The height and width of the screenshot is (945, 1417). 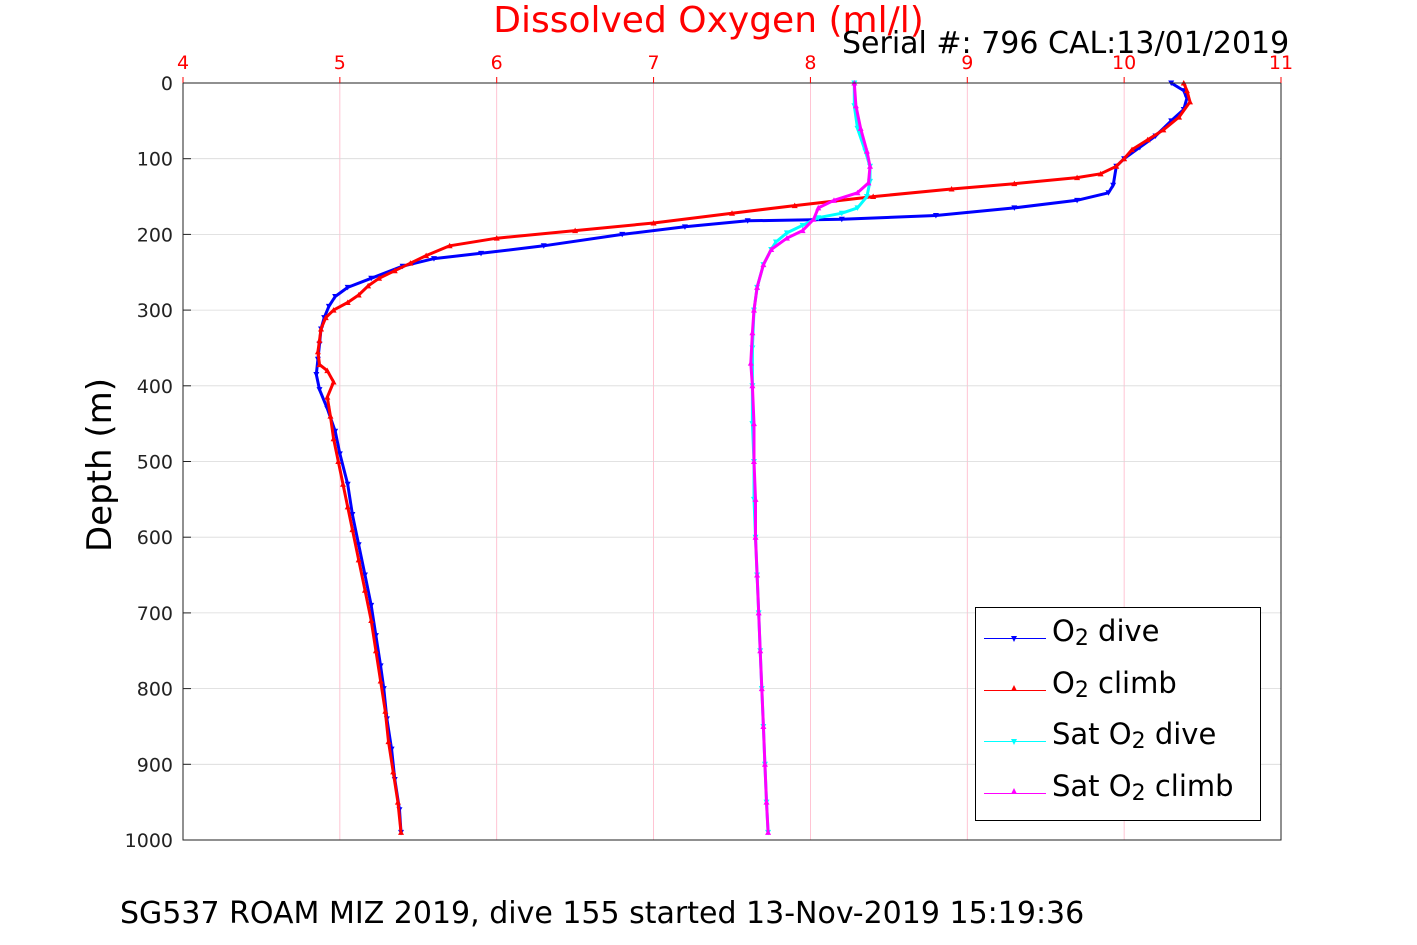 I want to click on legend-label: Sat O2 dive, so click(x=1134, y=735).